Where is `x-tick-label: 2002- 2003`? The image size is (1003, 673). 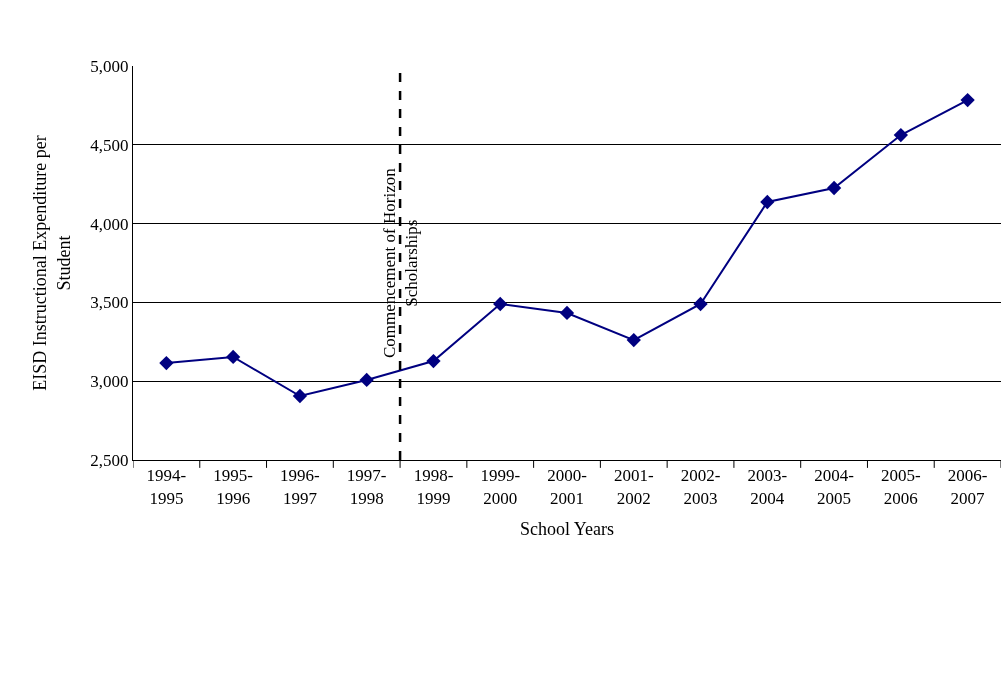 x-tick-label: 2002- 2003 is located at coordinates (700, 487).